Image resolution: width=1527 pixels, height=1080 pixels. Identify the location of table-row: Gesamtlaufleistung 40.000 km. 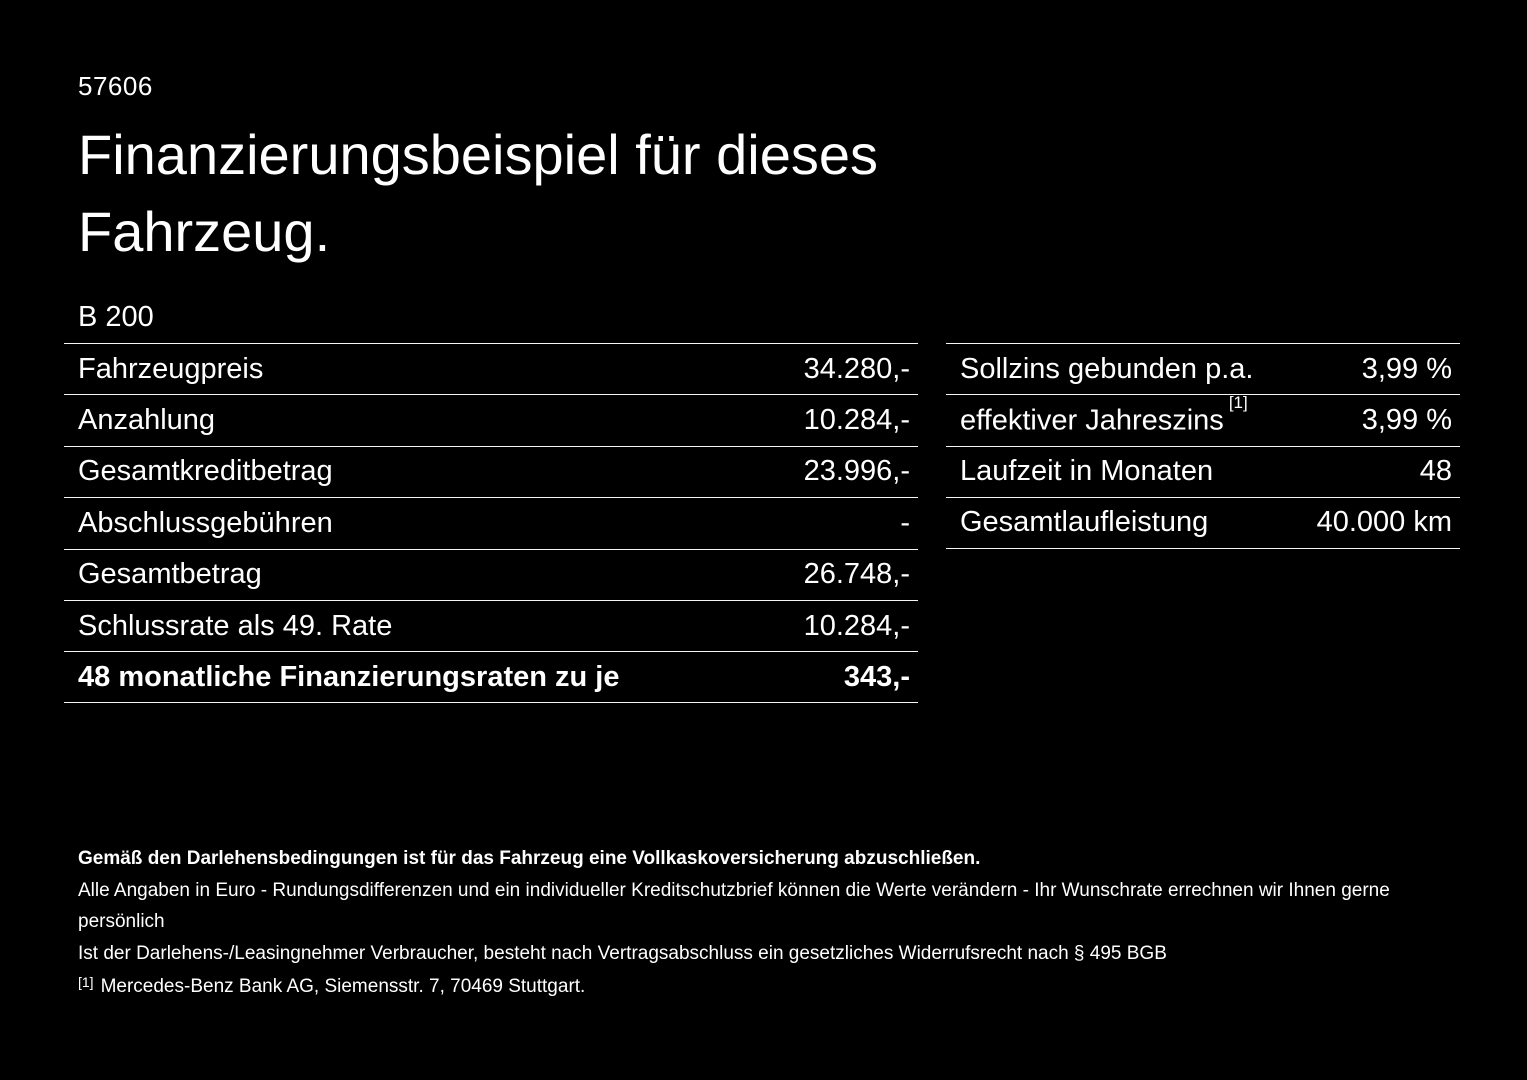
(1203, 523).